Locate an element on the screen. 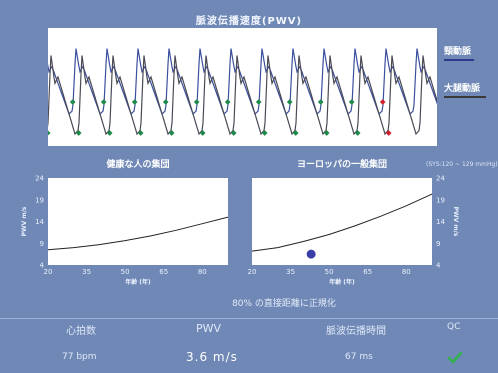 The height and width of the screenshot is (373, 498). legend-femoral-line is located at coordinates (465, 97).